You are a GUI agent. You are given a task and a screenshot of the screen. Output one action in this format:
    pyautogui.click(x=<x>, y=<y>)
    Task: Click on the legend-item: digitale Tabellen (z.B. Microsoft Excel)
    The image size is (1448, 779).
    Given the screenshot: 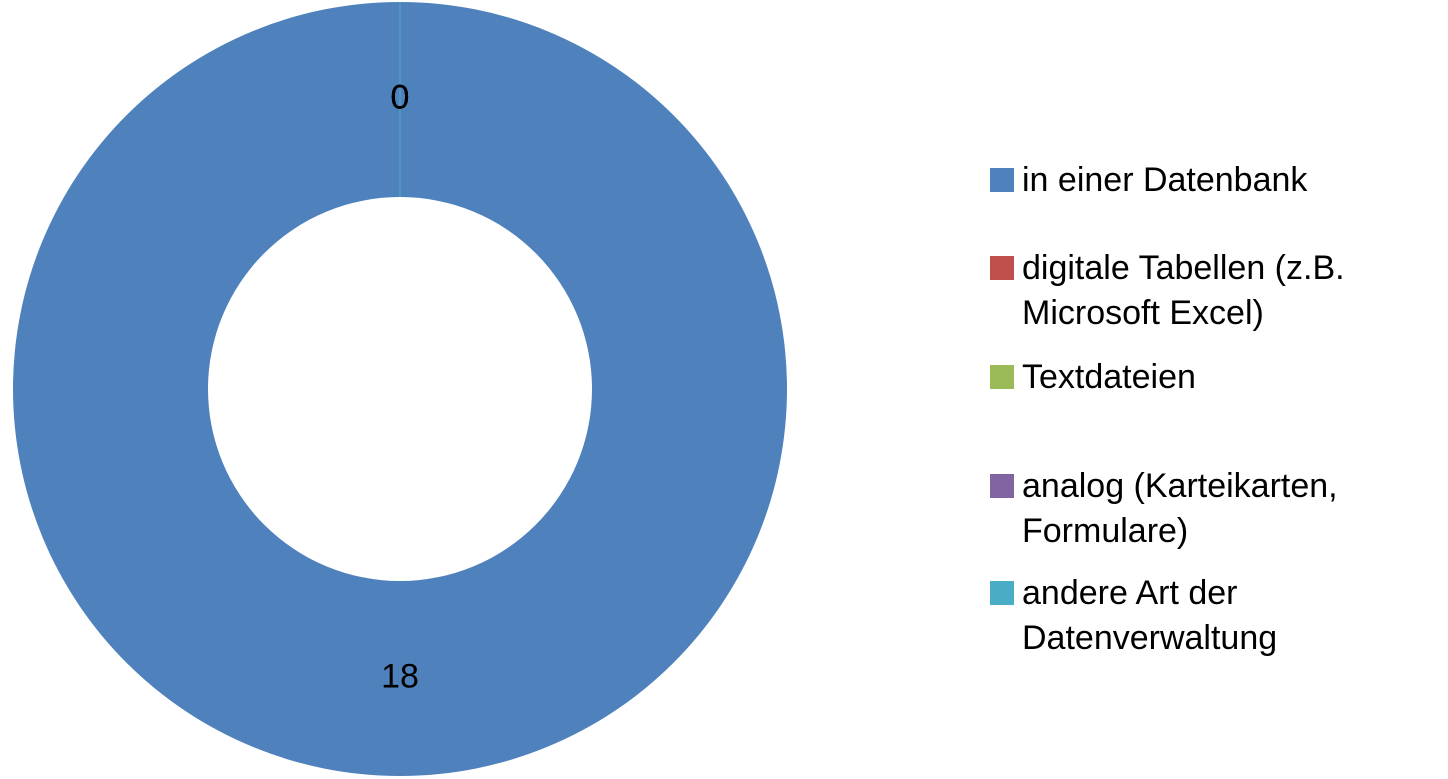 What is the action you would take?
    pyautogui.click(x=1215, y=291)
    